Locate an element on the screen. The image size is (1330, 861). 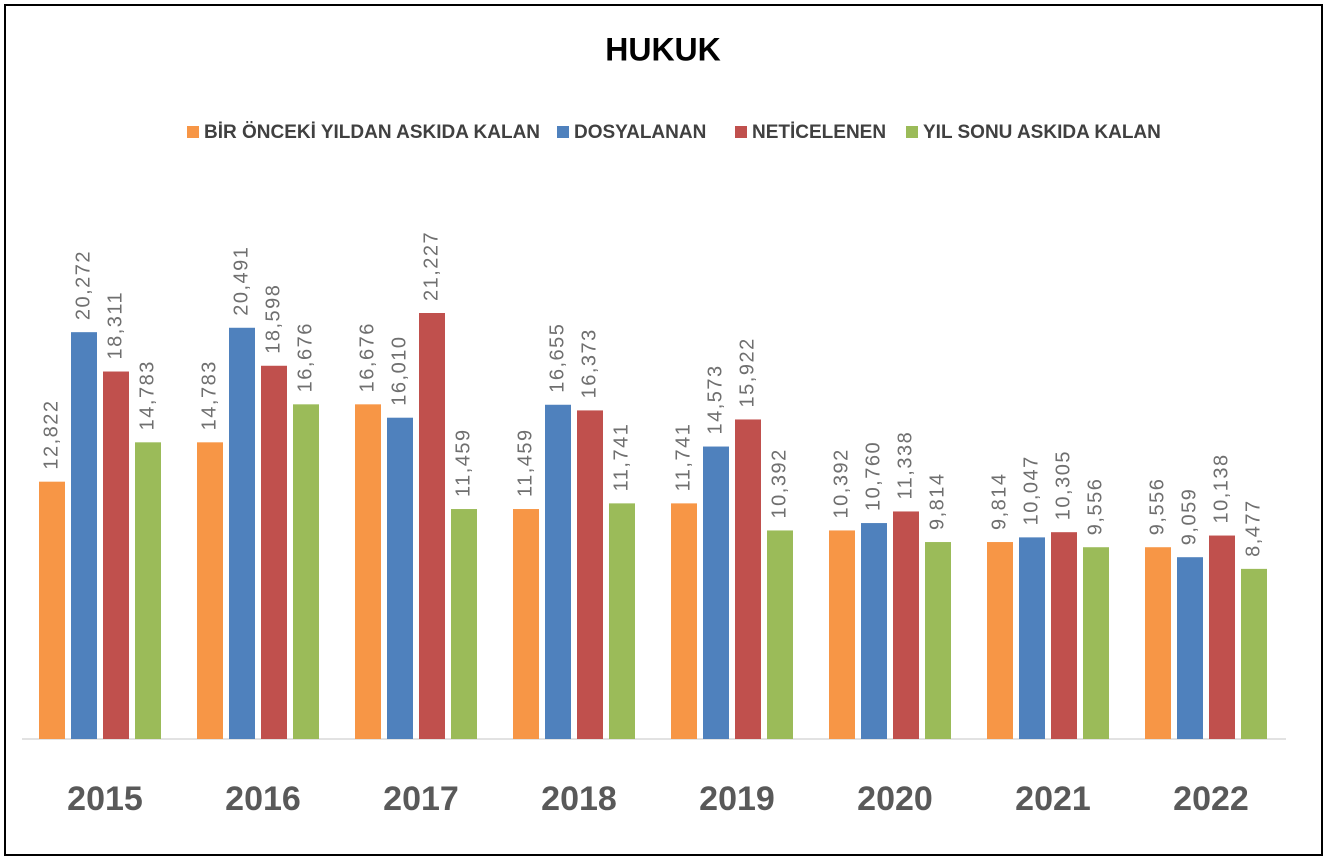
value-label: 8,477 is located at coordinates (1253, 528).